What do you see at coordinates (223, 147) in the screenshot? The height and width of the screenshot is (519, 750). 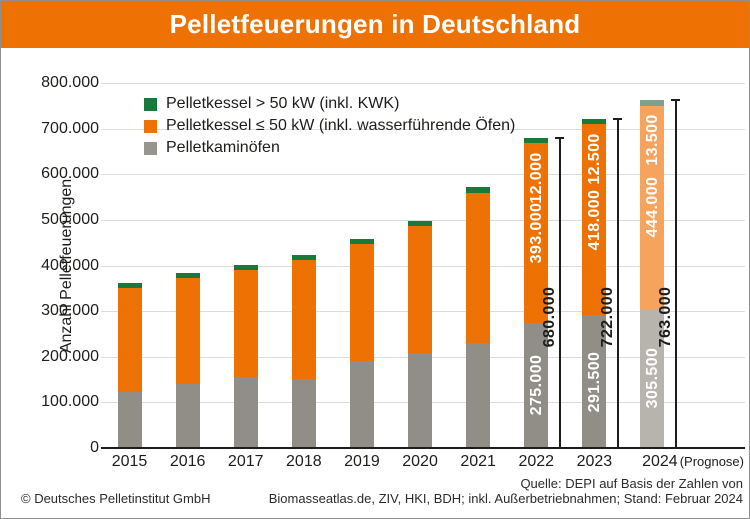 I see `legend-label: Pelletkaminöfen` at bounding box center [223, 147].